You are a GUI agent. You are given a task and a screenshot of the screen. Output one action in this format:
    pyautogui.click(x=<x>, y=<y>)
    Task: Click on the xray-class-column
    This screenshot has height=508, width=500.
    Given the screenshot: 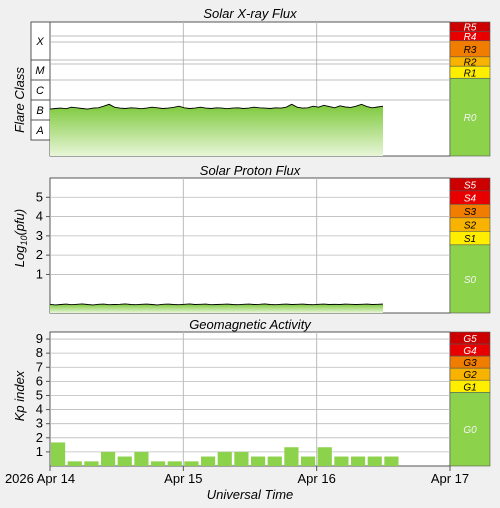 What is the action you would take?
    pyautogui.click(x=40, y=81)
    